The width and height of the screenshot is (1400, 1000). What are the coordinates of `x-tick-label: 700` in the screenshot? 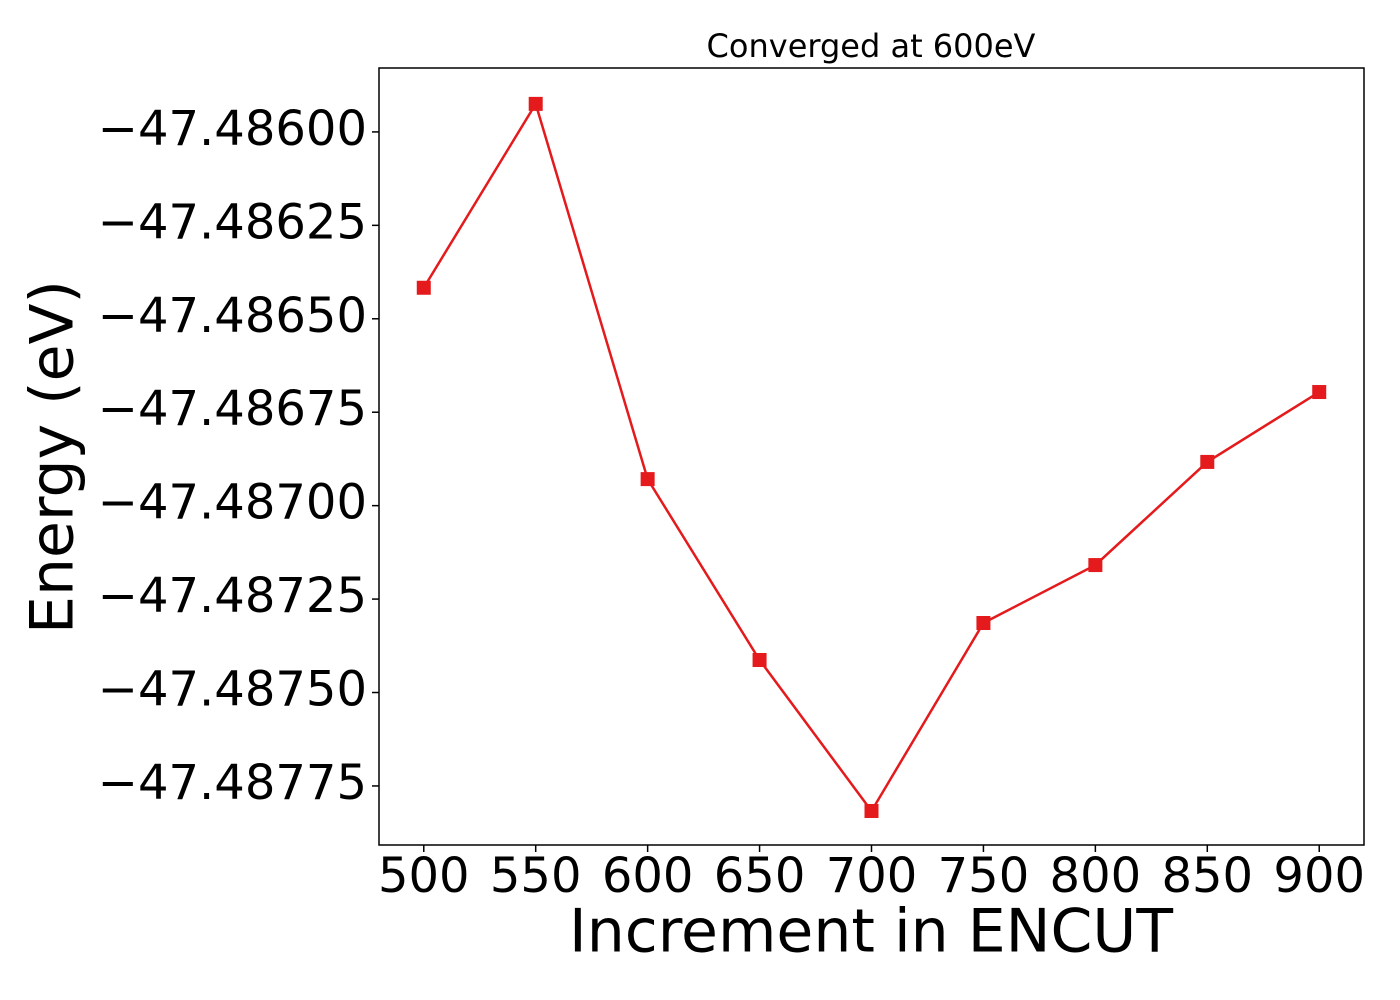 It's located at (872, 876).